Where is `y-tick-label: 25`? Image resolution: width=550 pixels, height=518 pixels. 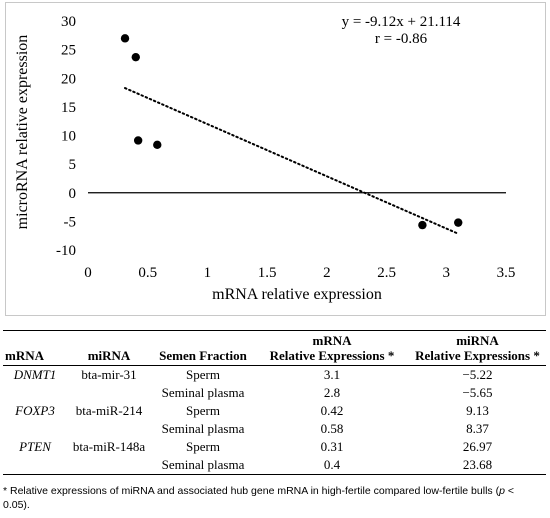
y-tick-label: 25 is located at coordinates (68, 51).